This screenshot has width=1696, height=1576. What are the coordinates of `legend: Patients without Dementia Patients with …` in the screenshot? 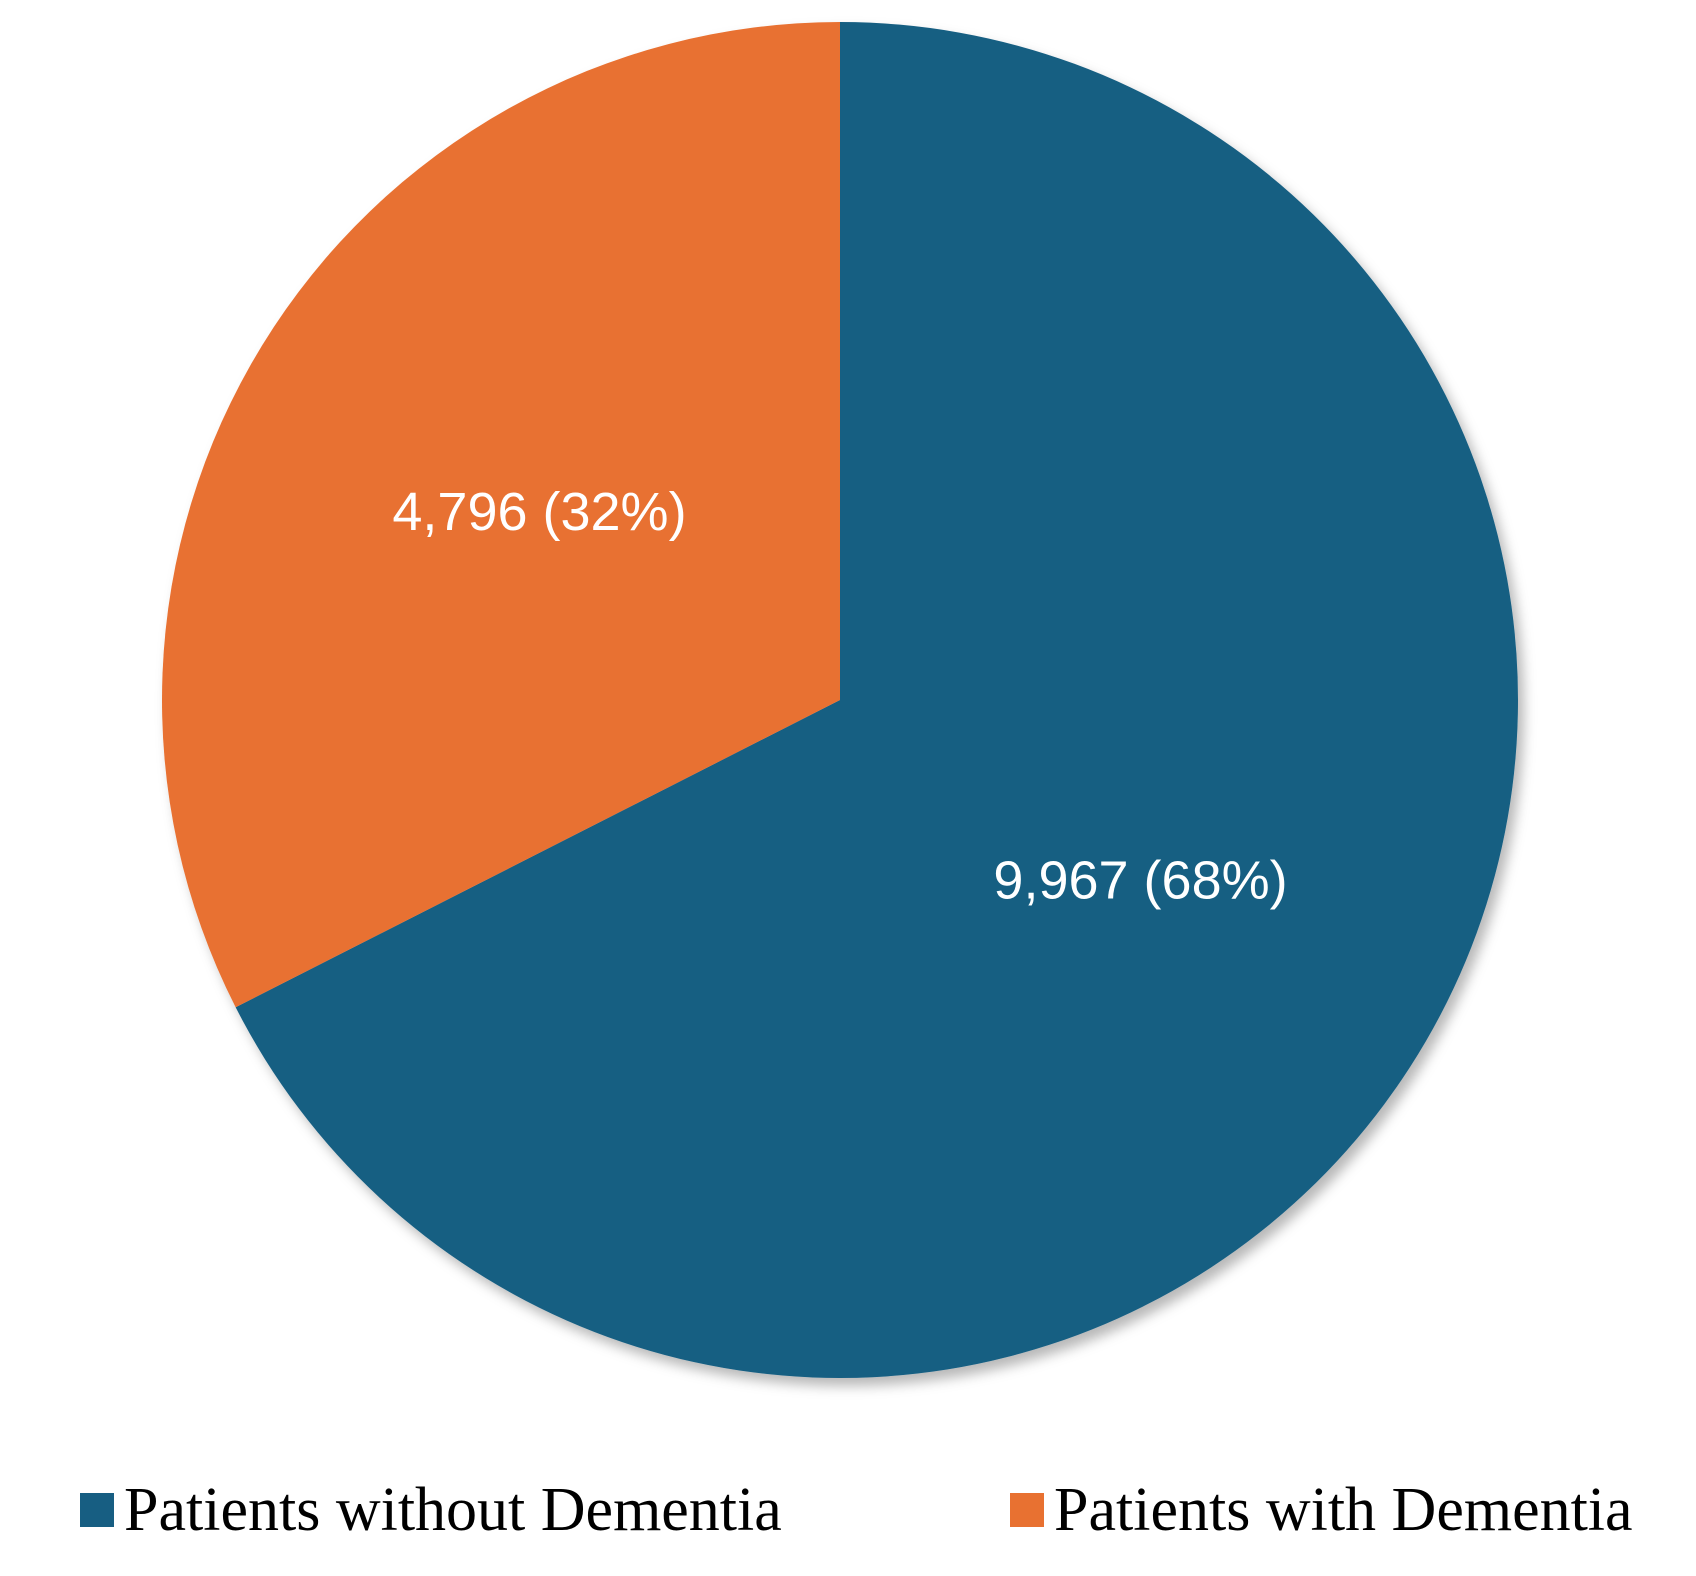 It's located at (848, 1510).